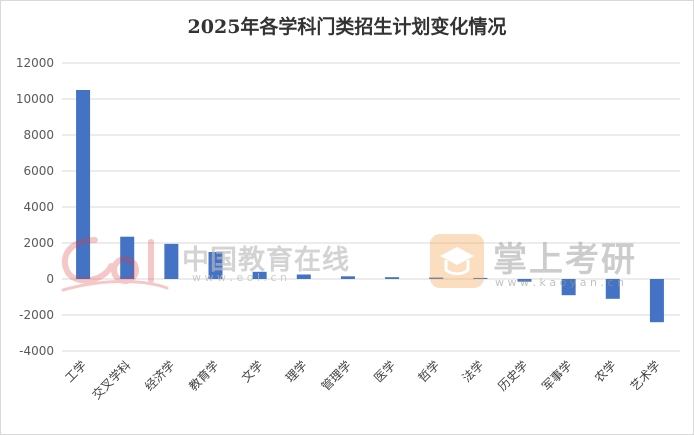 The image size is (694, 435). I want to click on x-tick-label: 农学, so click(605, 372).